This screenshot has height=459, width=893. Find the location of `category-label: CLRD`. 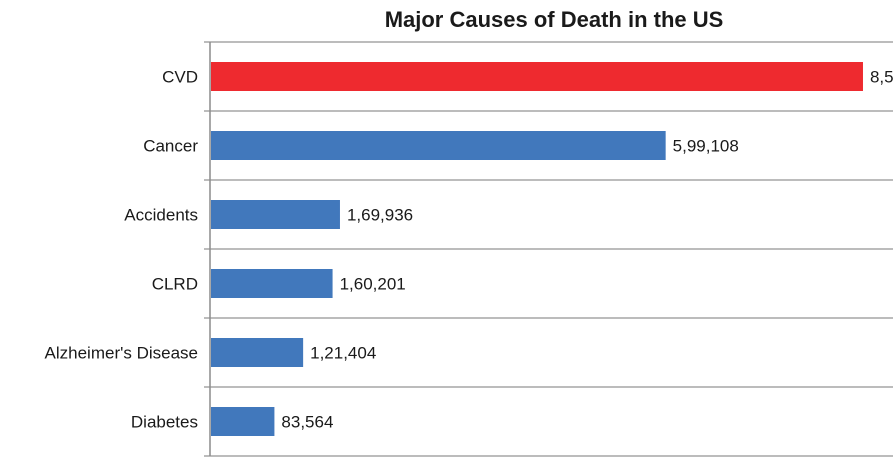

category-label: CLRD is located at coordinates (175, 284).